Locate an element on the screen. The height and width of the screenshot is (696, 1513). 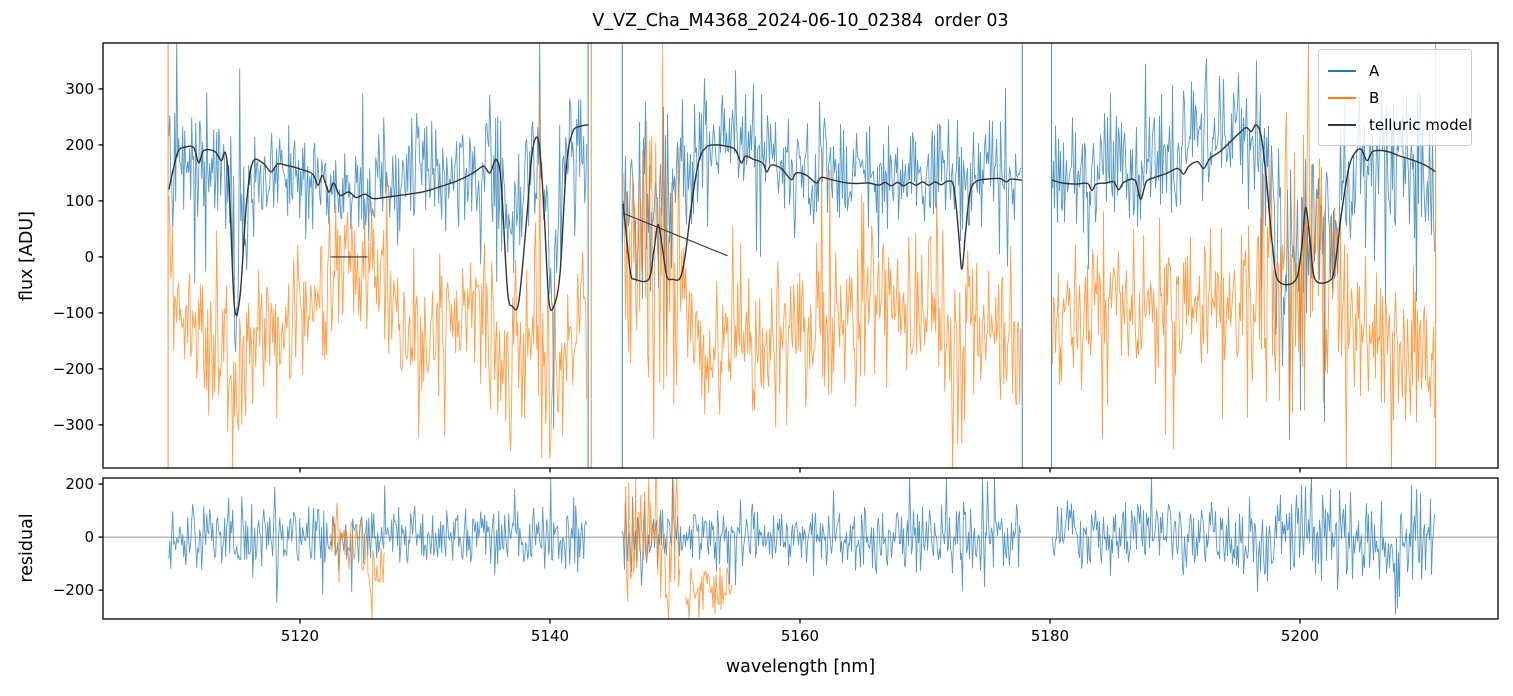
legend-label-b: B is located at coordinates (1374, 97).